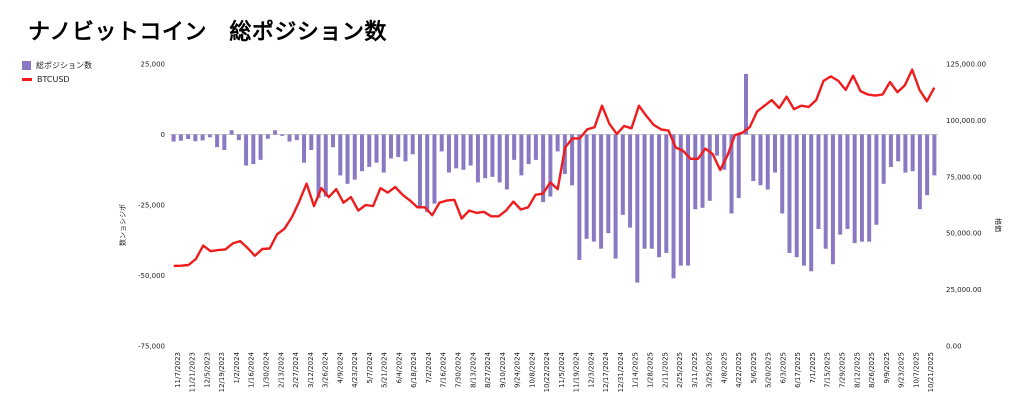 The width and height of the screenshot is (1024, 409). I want to click on x-tick-label: 4/9/2024, so click(340, 367).